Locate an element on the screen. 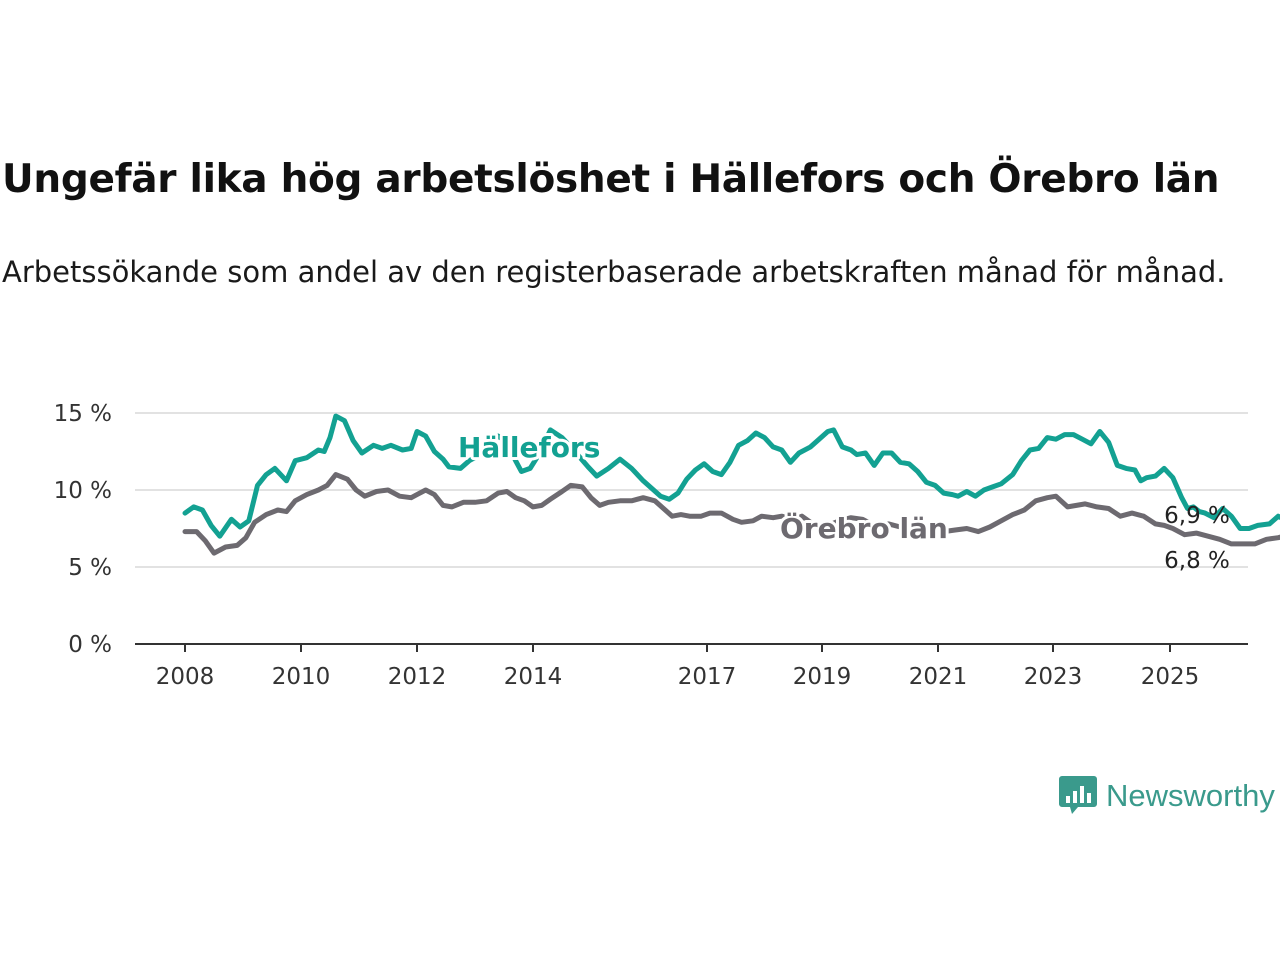 This screenshot has height=960, width=1280. x-axis: 2008 2010 2012 2014 2017 2019 2021 2023 2025 is located at coordinates (691, 666).